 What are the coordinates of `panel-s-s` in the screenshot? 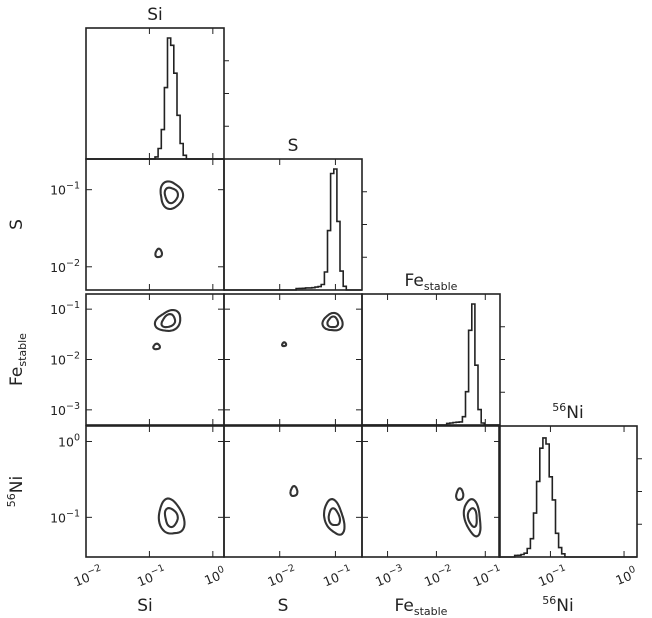 It's located at (295, 224).